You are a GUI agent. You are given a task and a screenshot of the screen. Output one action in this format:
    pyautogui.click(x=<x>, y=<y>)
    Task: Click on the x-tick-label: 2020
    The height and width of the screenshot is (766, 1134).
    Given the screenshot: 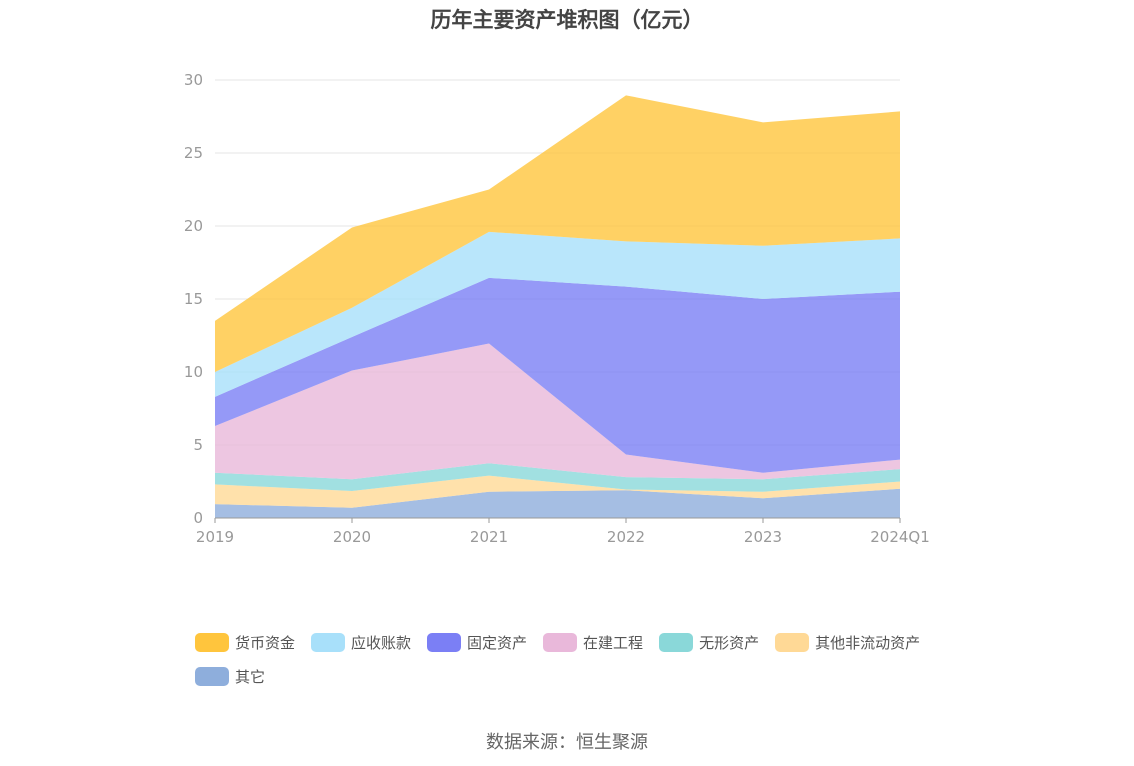 What is the action you would take?
    pyautogui.click(x=352, y=537)
    